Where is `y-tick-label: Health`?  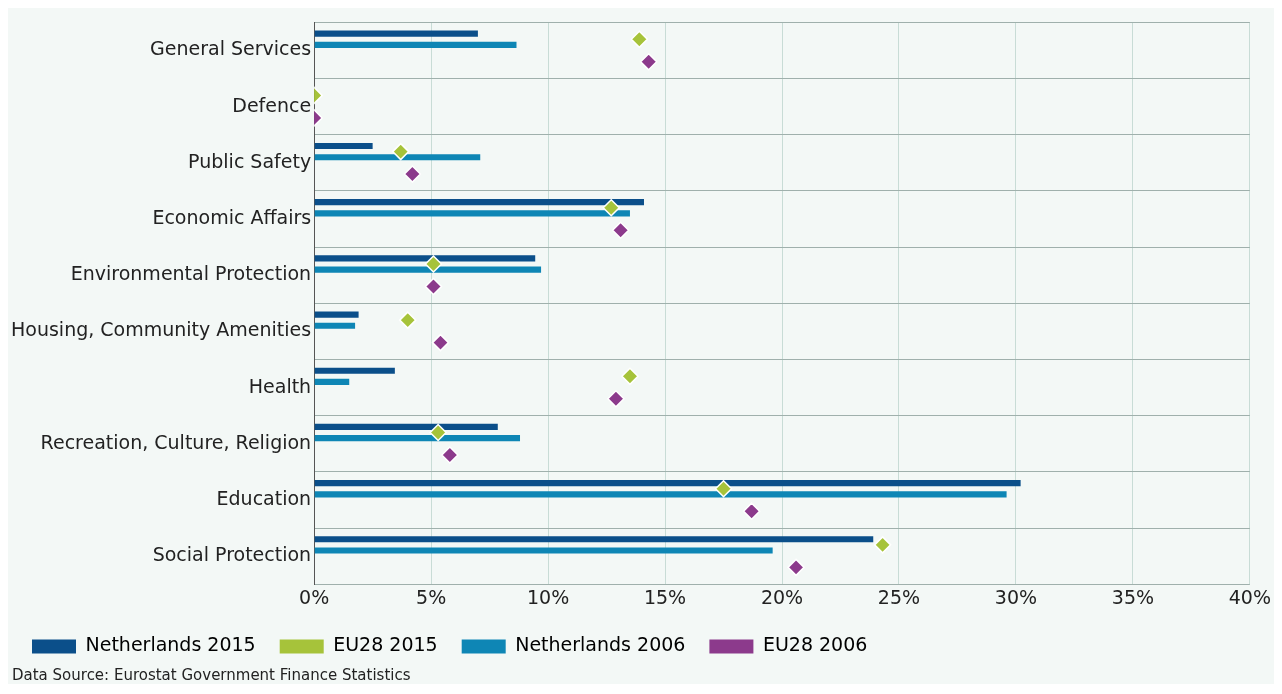 y-tick-label: Health is located at coordinates (280, 385).